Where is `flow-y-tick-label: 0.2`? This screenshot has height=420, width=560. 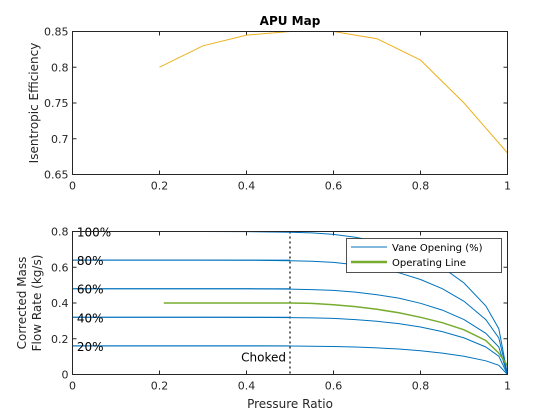
flow-y-tick-label: 0.2 is located at coordinates (60, 339).